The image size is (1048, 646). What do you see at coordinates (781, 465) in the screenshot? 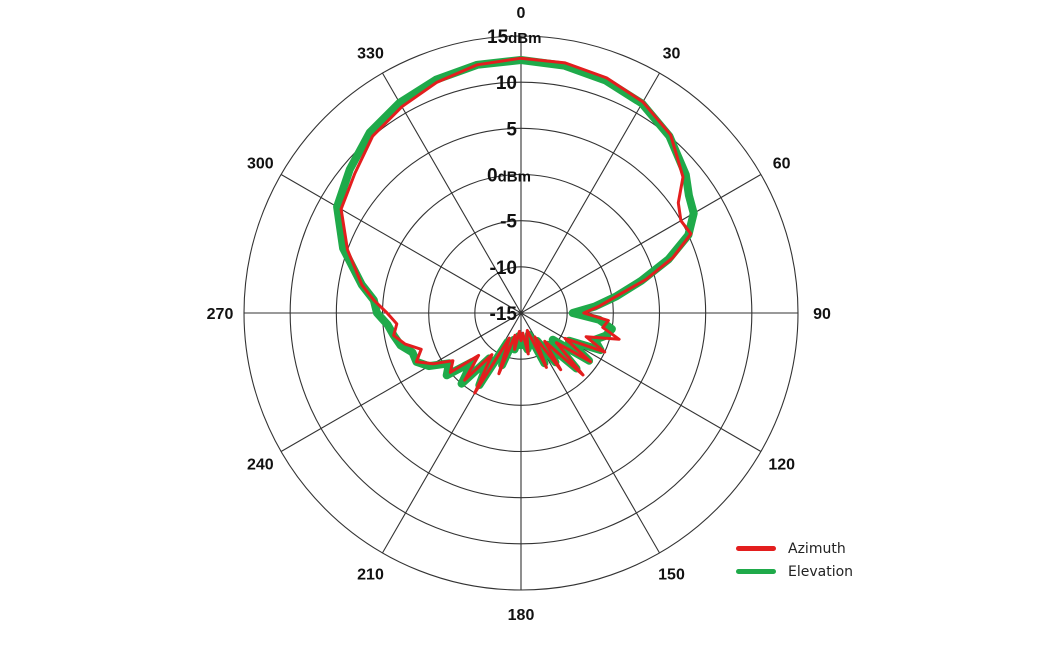
I see `angle-label-120: 120` at bounding box center [781, 465].